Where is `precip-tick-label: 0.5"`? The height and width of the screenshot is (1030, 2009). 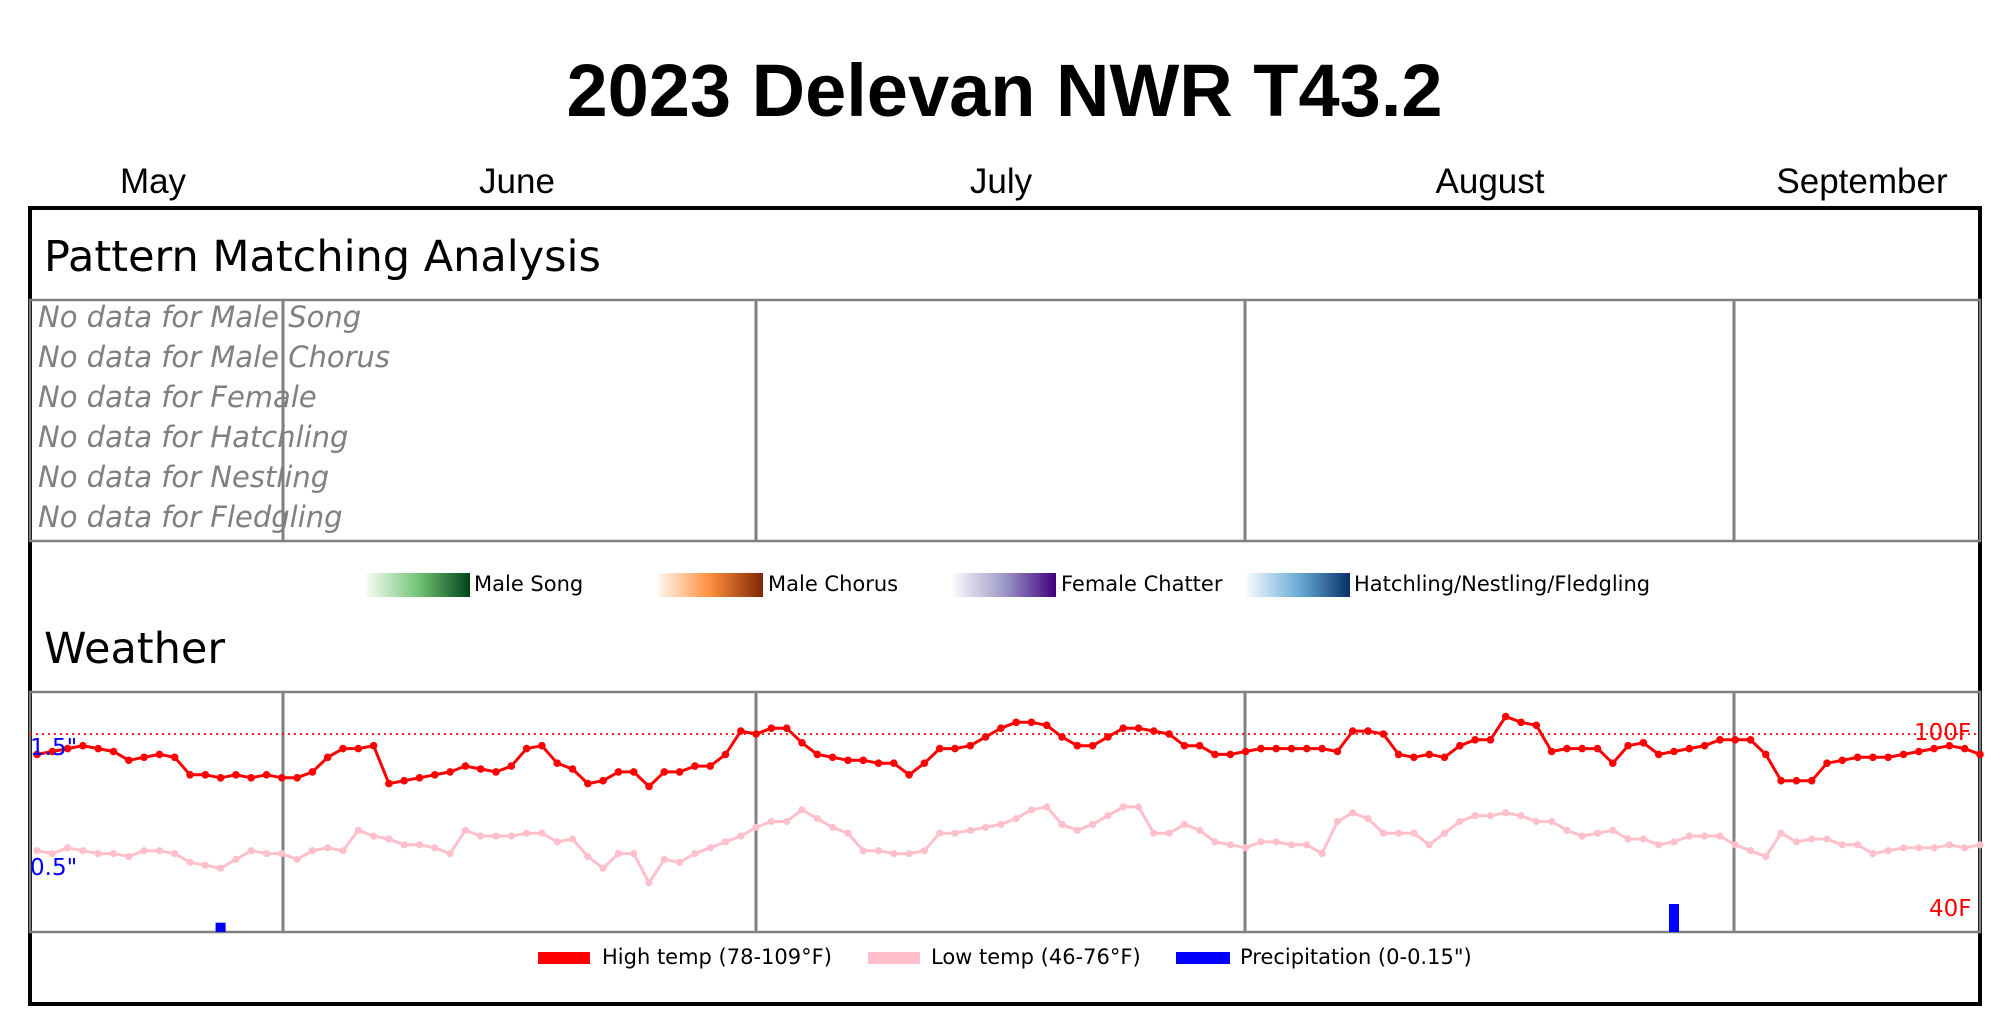 precip-tick-label: 0.5" is located at coordinates (54, 868).